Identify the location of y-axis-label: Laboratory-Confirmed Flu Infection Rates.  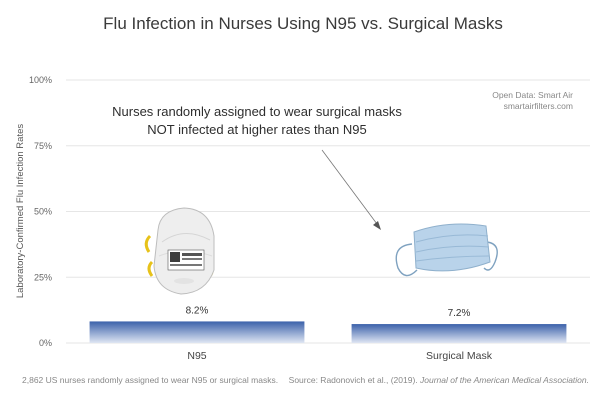
(20, 211).